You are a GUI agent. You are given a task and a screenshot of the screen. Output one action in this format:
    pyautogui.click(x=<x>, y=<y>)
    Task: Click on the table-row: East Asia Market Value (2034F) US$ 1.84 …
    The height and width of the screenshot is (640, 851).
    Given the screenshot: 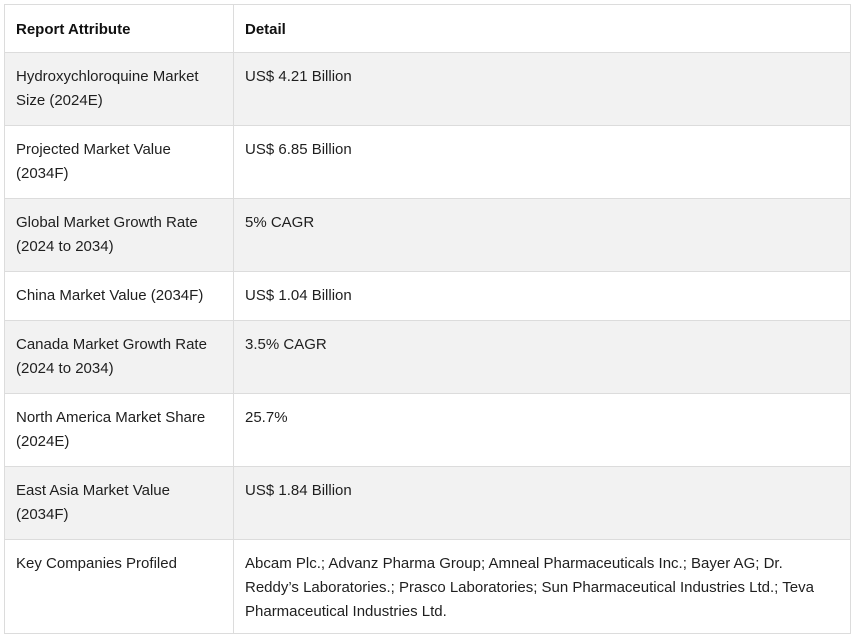 What is the action you would take?
    pyautogui.click(x=427, y=503)
    